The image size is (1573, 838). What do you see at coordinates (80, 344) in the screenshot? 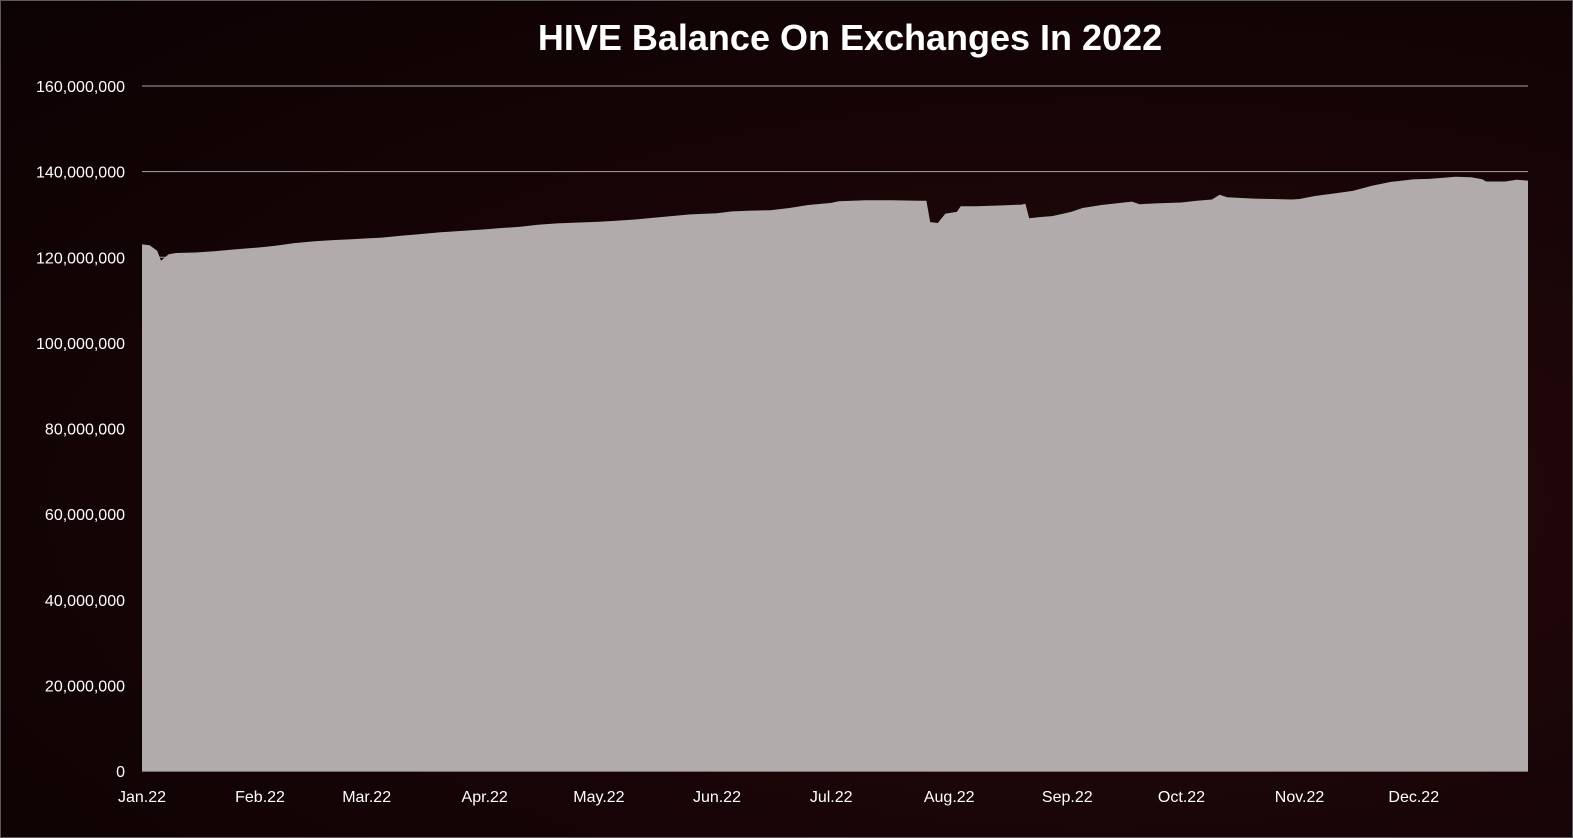
I see `y-tick-label: 100,000,000` at bounding box center [80, 344].